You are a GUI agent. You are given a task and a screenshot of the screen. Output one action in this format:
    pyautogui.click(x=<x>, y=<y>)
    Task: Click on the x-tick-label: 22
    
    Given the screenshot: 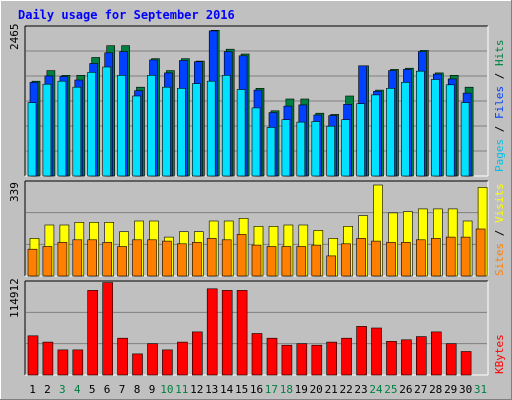 What is the action you would take?
    pyautogui.click(x=345, y=389)
    